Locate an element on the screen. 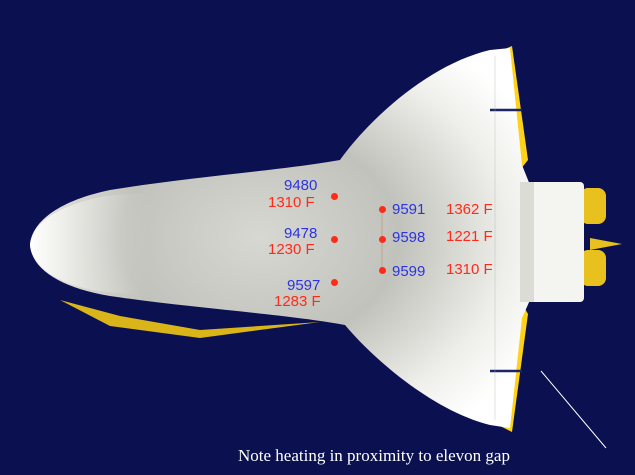  sensor-id-9480: 9480 is located at coordinates (301, 185).